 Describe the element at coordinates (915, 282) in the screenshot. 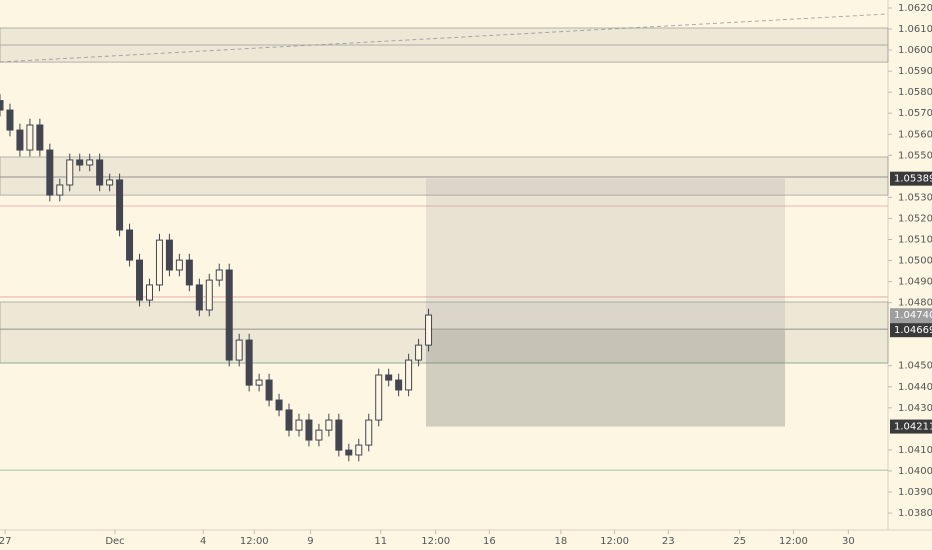

I see `y-tick-label: 1.04900` at that location.